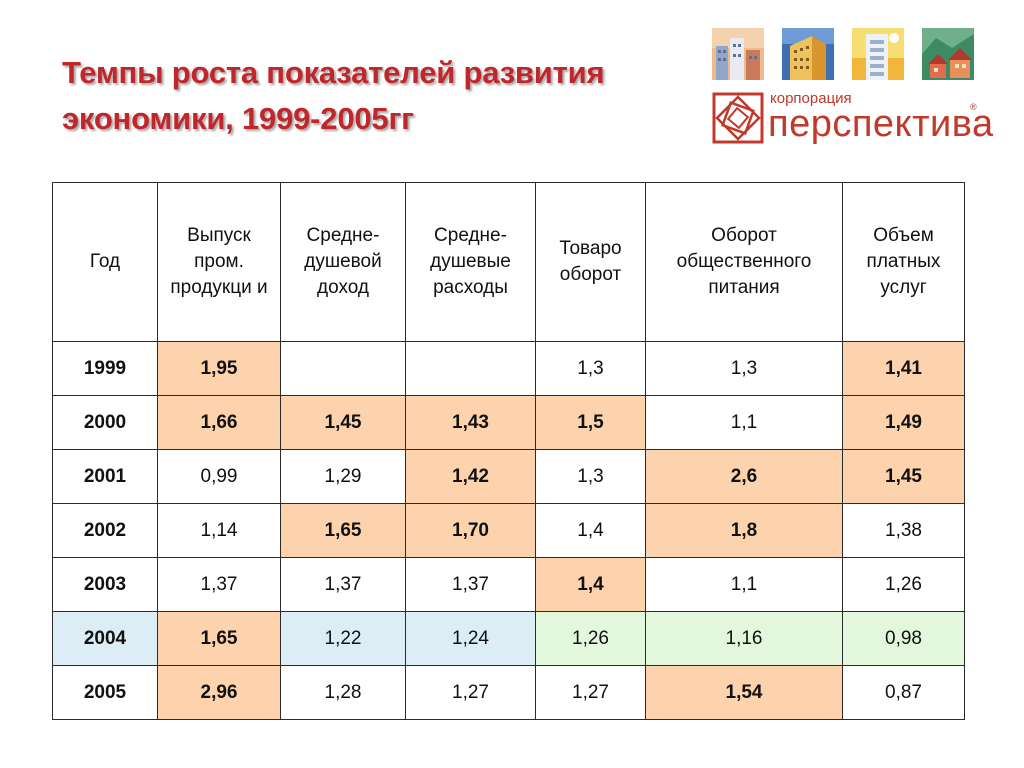 Image resolution: width=1024 pixels, height=768 pixels. Describe the element at coordinates (590, 422) in the screenshot. I see `table-cell: 1,5` at that location.